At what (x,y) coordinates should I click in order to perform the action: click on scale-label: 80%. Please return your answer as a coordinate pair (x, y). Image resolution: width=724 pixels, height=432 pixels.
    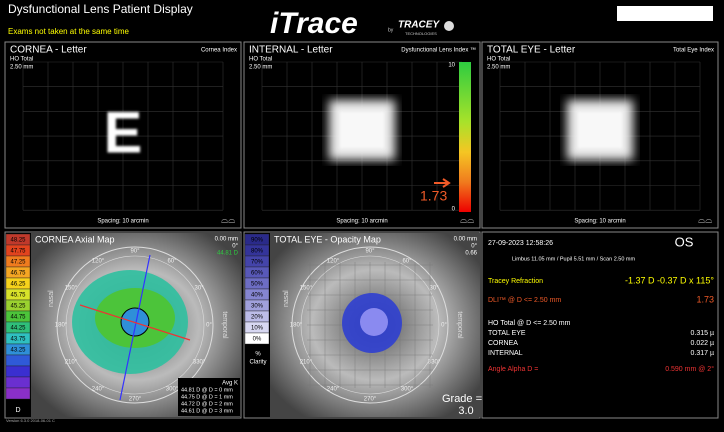
    Looking at the image, I should click on (257, 252).